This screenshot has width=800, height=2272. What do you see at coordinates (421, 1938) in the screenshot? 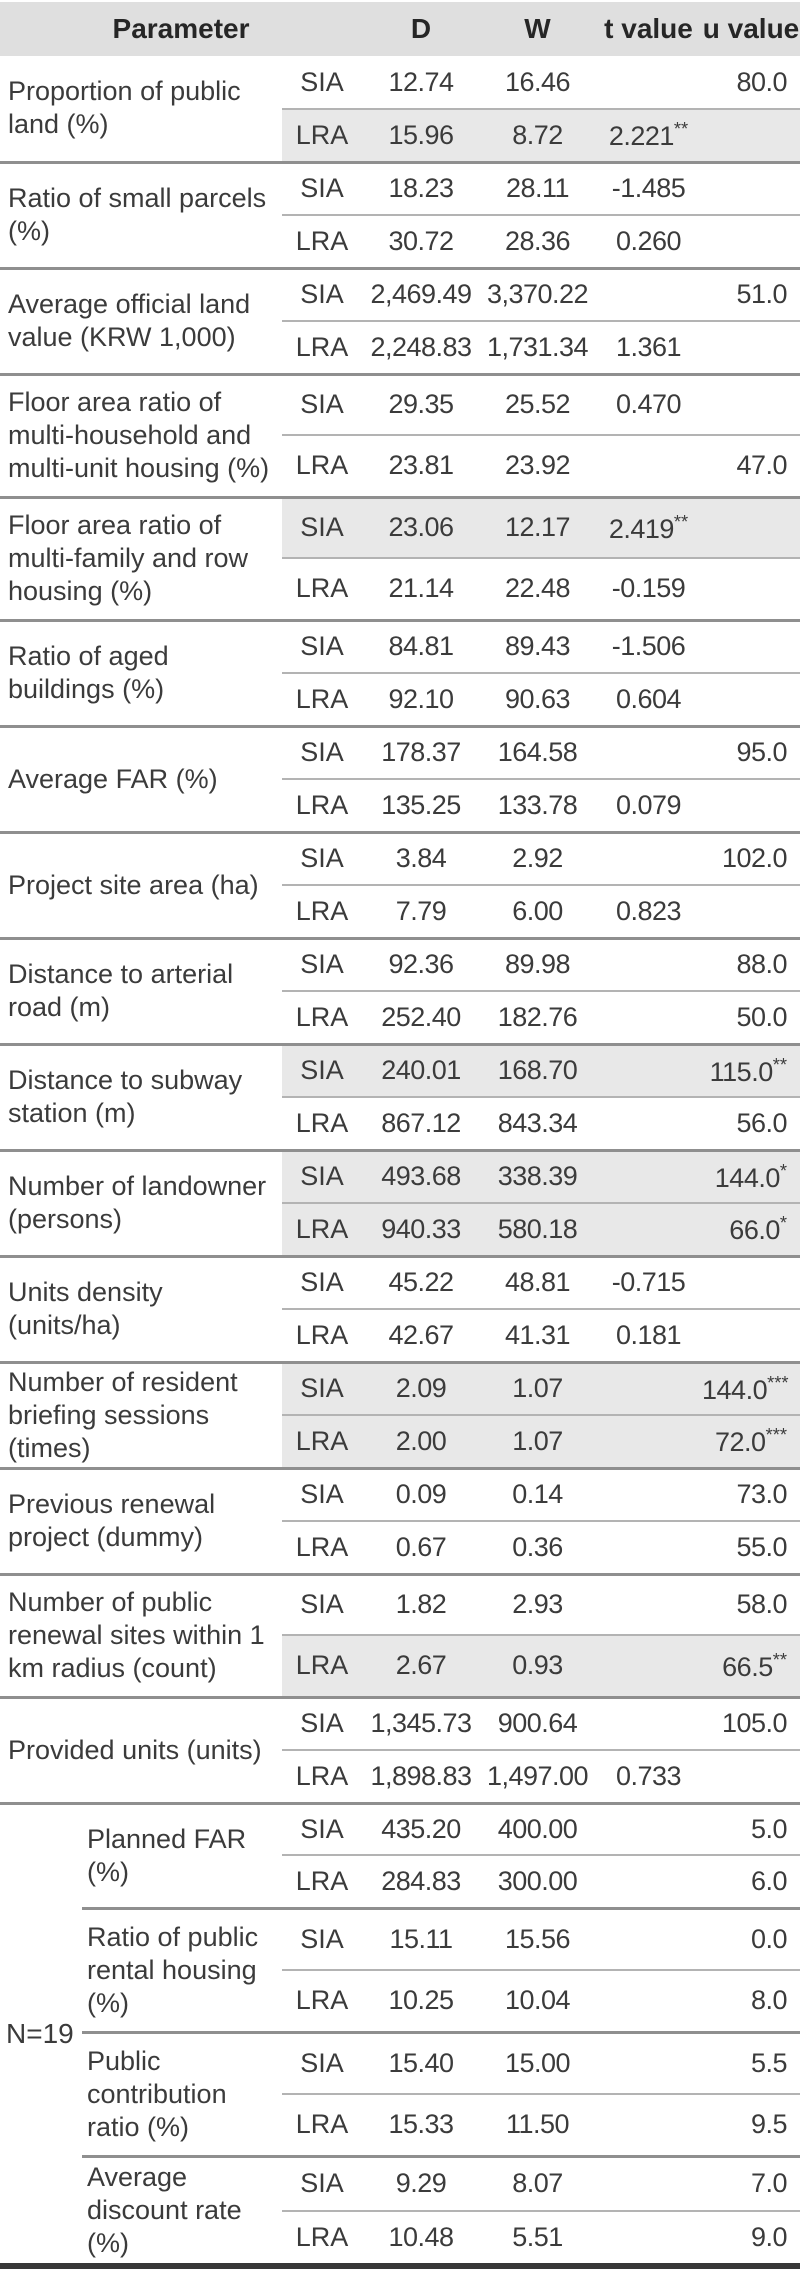
I see `d-value: 15.11` at bounding box center [421, 1938].